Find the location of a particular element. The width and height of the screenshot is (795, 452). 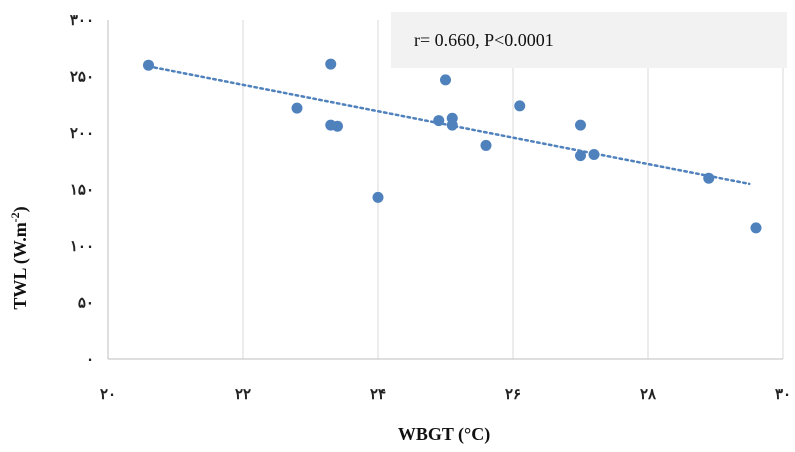

x-tick-label: ۲۸ is located at coordinates (648, 395).